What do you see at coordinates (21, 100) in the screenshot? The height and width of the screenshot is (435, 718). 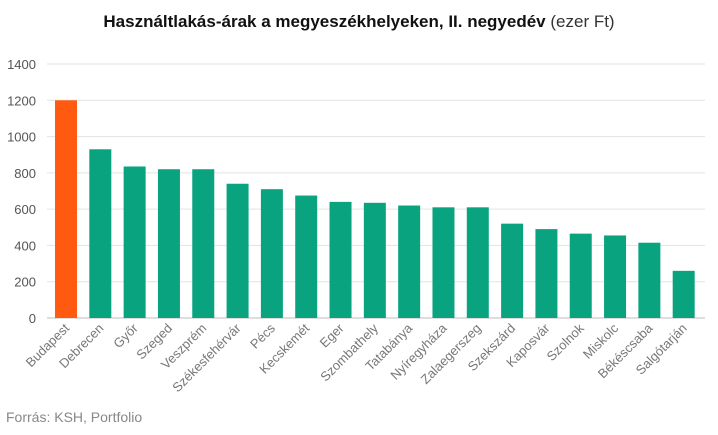 I see `y-tick-label: 1200` at bounding box center [21, 100].